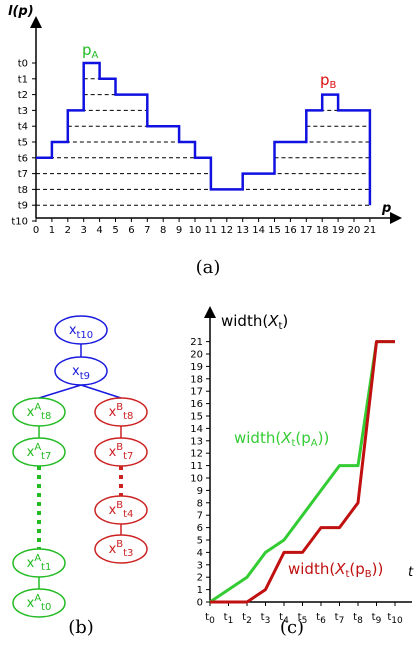 The height and width of the screenshot is (666, 416). I want to click on series-label-red: width(Xt(pB)), so click(335, 570).